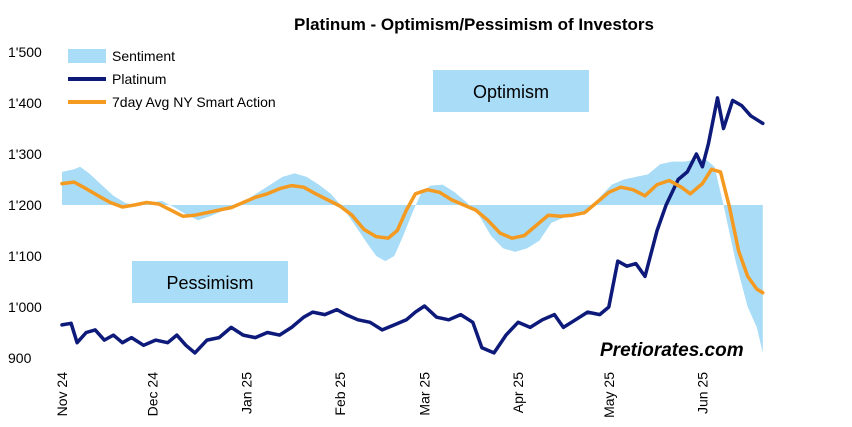 Image resolution: width=852 pixels, height=427 pixels. Describe the element at coordinates (143, 56) in the screenshot. I see `legend-label-sentiment: Sentiment` at that location.